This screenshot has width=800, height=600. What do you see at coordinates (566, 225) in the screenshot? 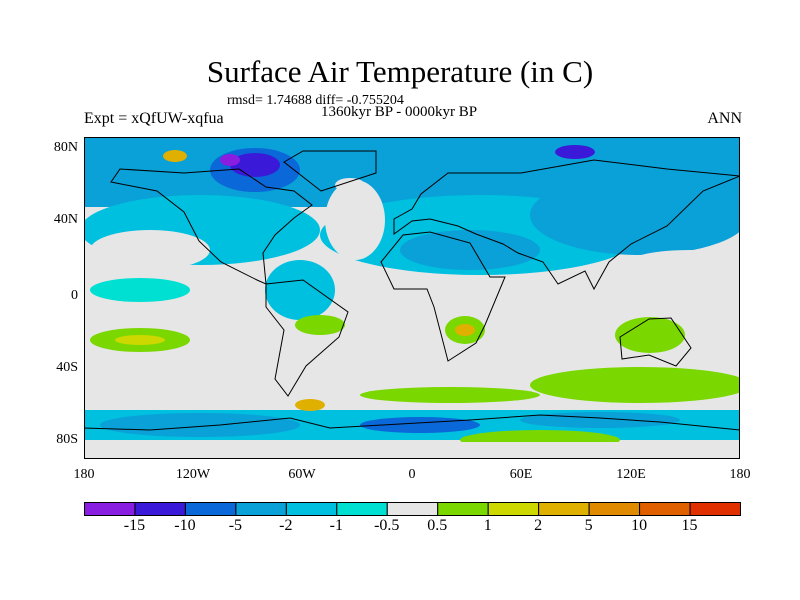
I see `coastline-eurasia` at bounding box center [566, 225].